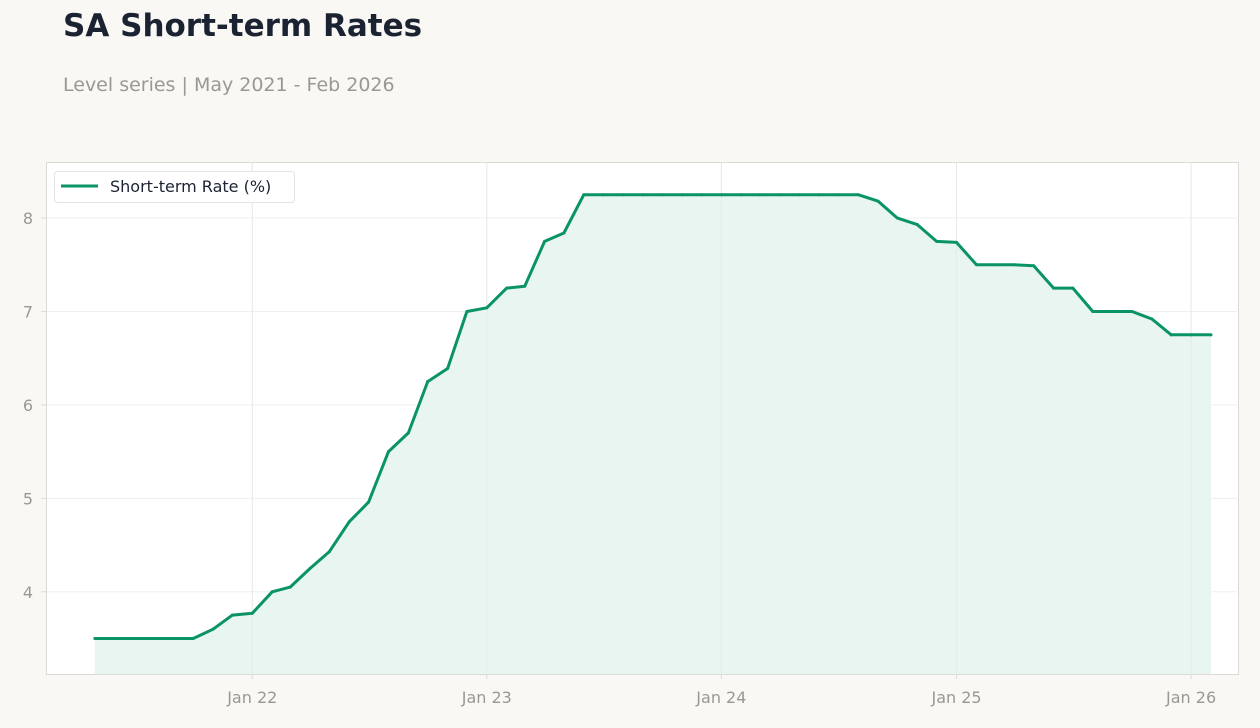 The width and height of the screenshot is (1260, 728). What do you see at coordinates (251, 697) in the screenshot?
I see `x-tick-label: Jan 22` at bounding box center [251, 697].